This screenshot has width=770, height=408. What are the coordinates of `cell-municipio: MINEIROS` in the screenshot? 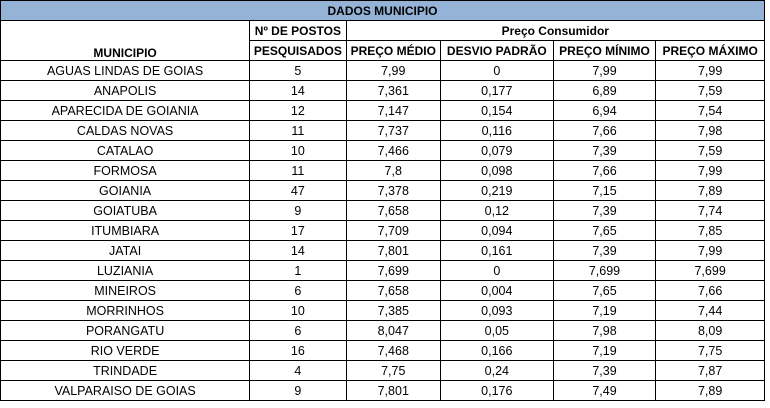 It's located at (125, 290).